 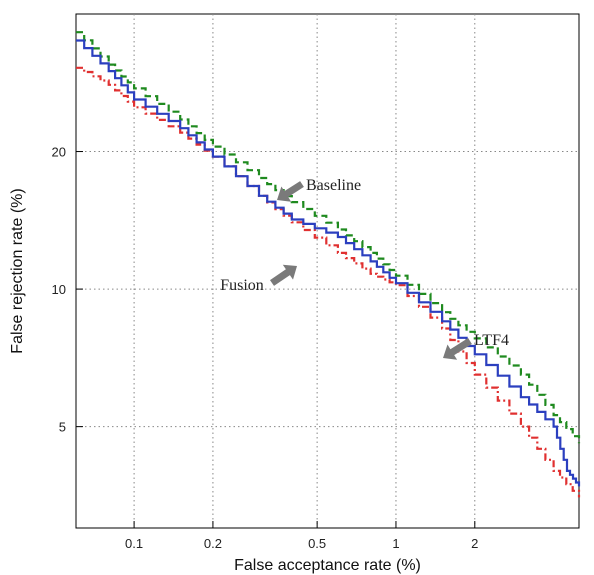 I want to click on x-tick-label: 2, so click(x=474, y=543).